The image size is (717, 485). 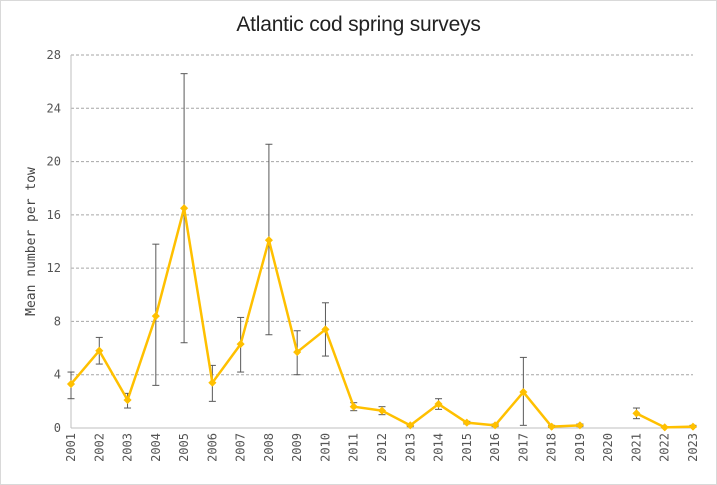 I want to click on x-tick-label: 2002, so click(x=99, y=447).